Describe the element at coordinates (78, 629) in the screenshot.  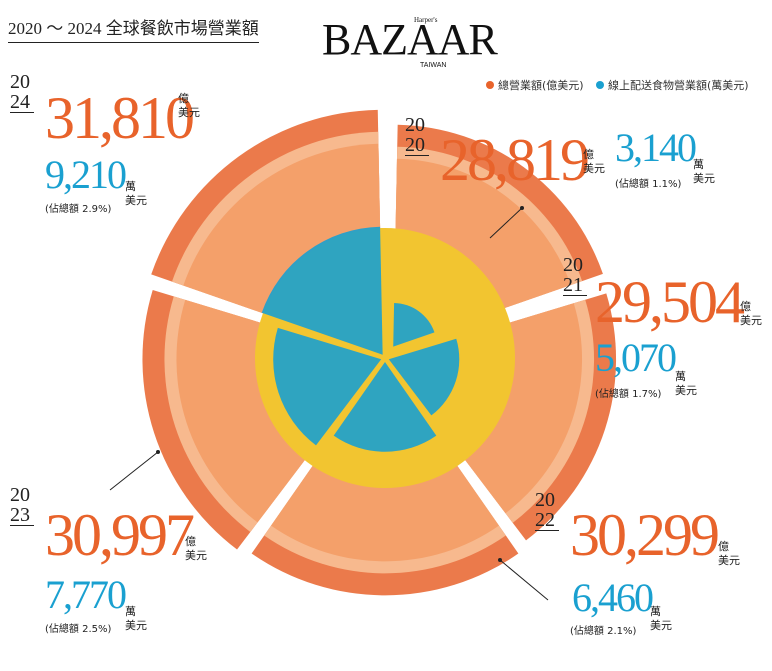
I see `share-label: (佔總額 2.5%)` at that location.